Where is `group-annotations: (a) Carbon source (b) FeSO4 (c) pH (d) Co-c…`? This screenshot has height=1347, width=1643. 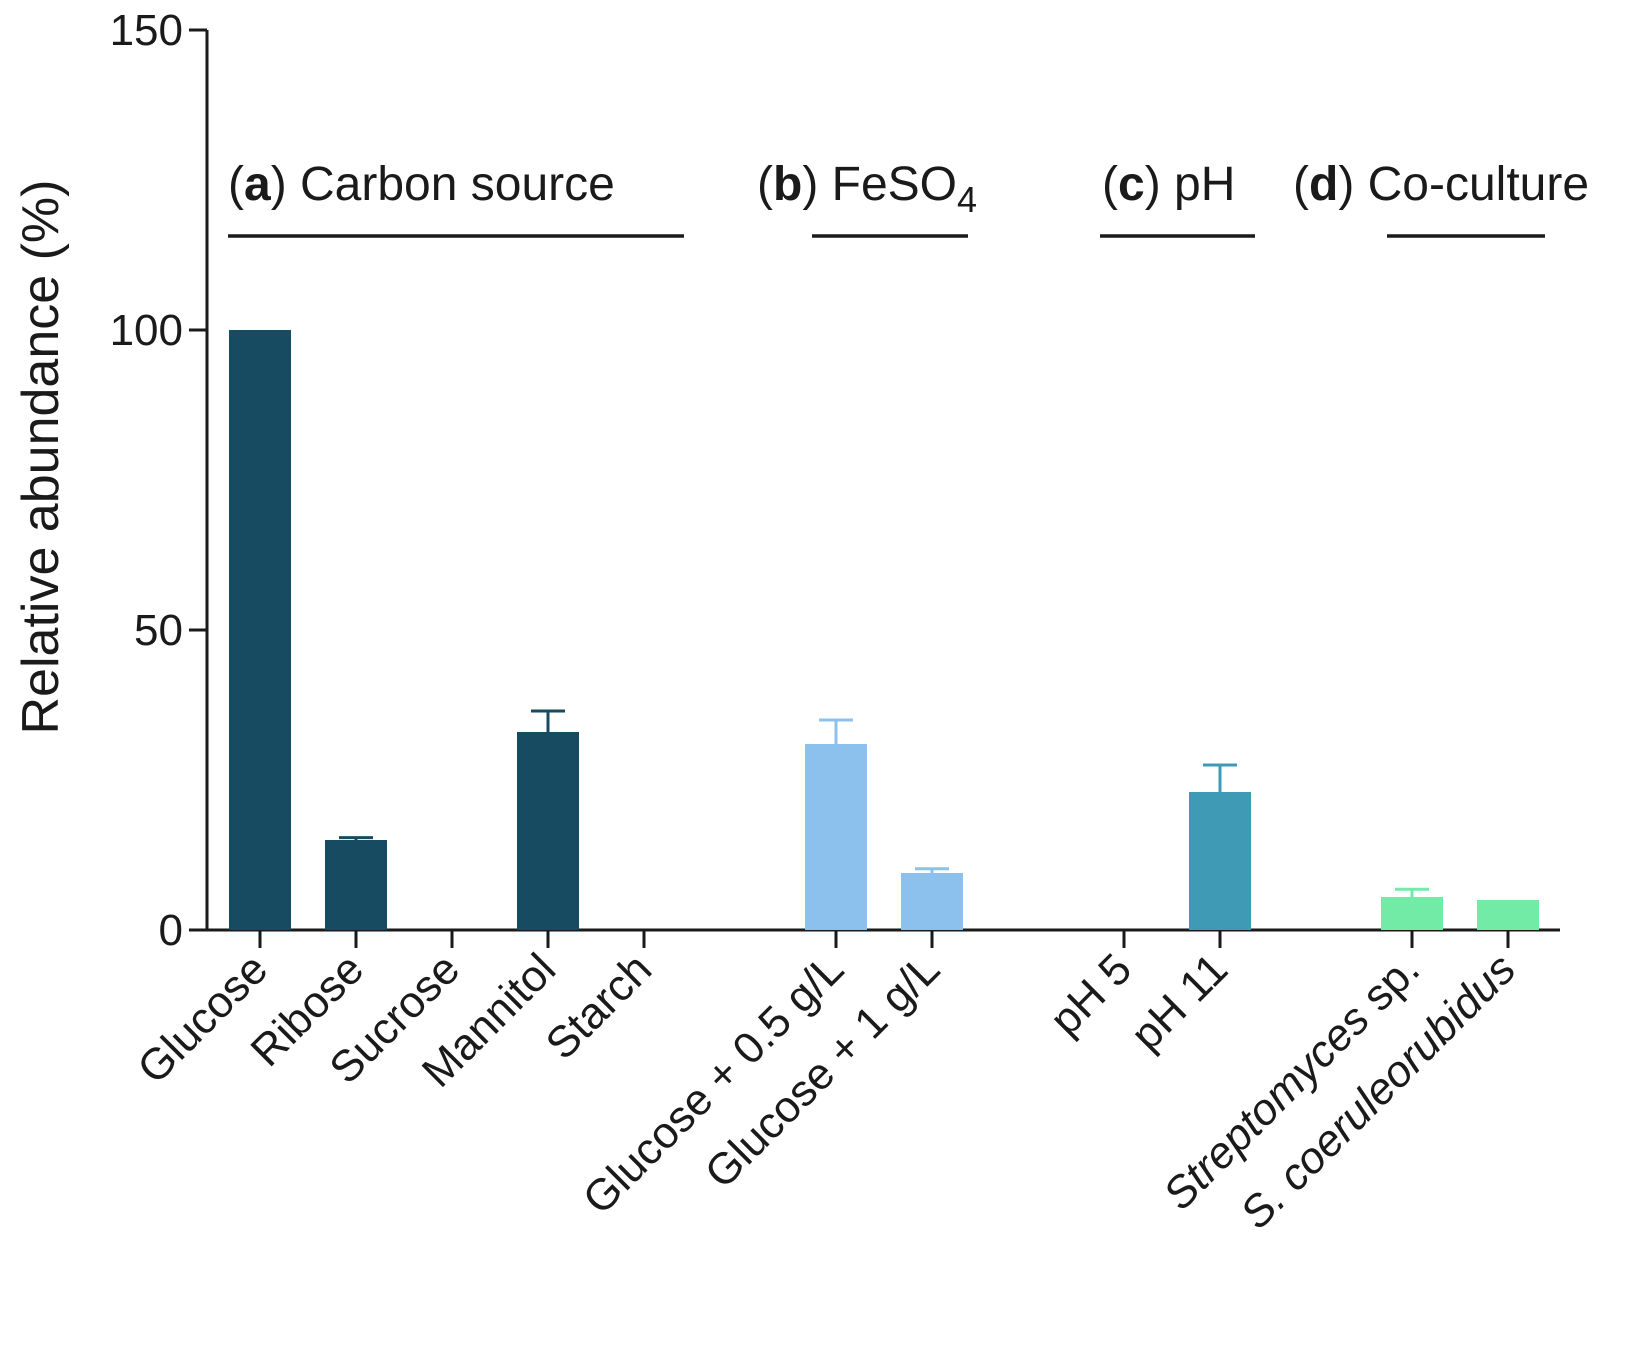 group-annotations: (a) Carbon source (b) FeSO4 (c) pH (d) Co-c… is located at coordinates (908, 198).